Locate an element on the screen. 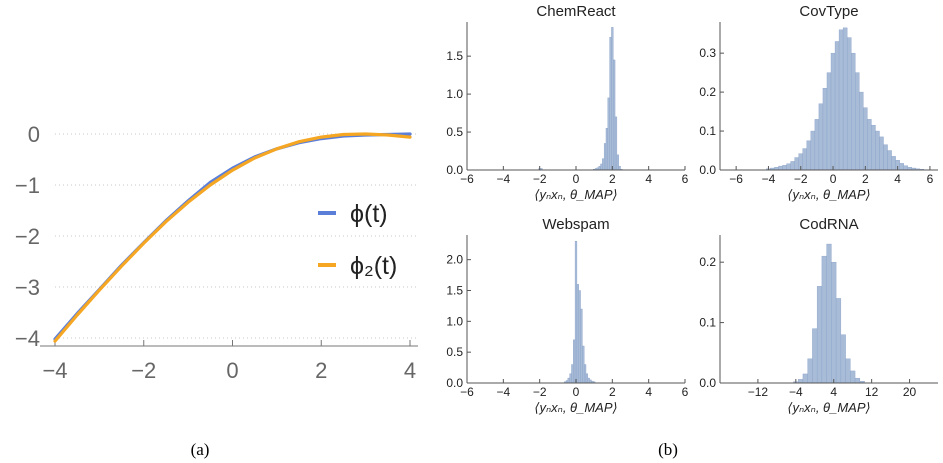 This screenshot has height=463, width=943. y-tick-label: −2 is located at coordinates (27, 236).